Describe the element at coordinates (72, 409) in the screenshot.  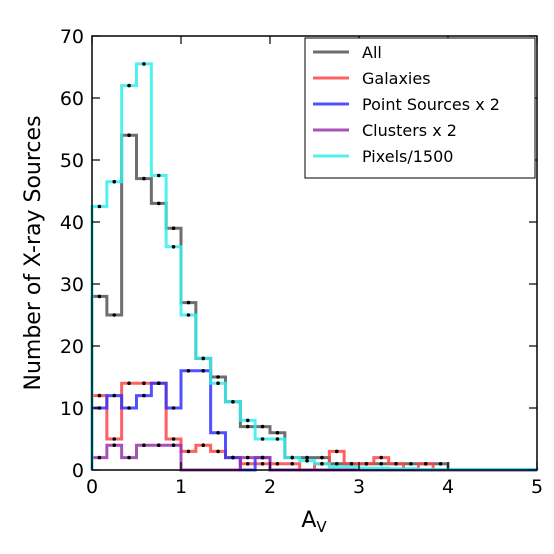
I see `y-tick-label: 10` at that location.